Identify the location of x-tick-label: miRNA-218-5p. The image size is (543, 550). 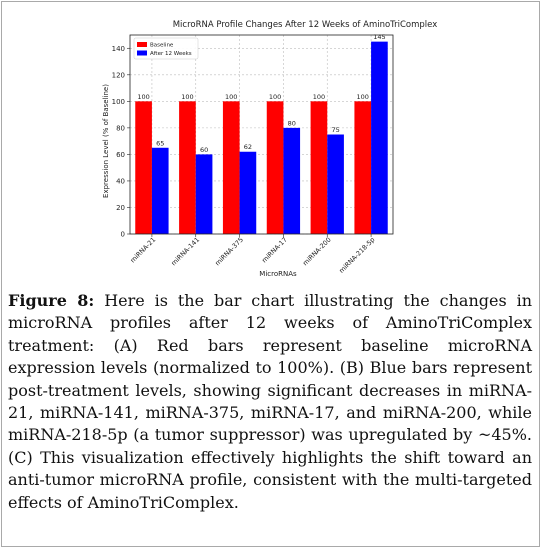
(356, 255).